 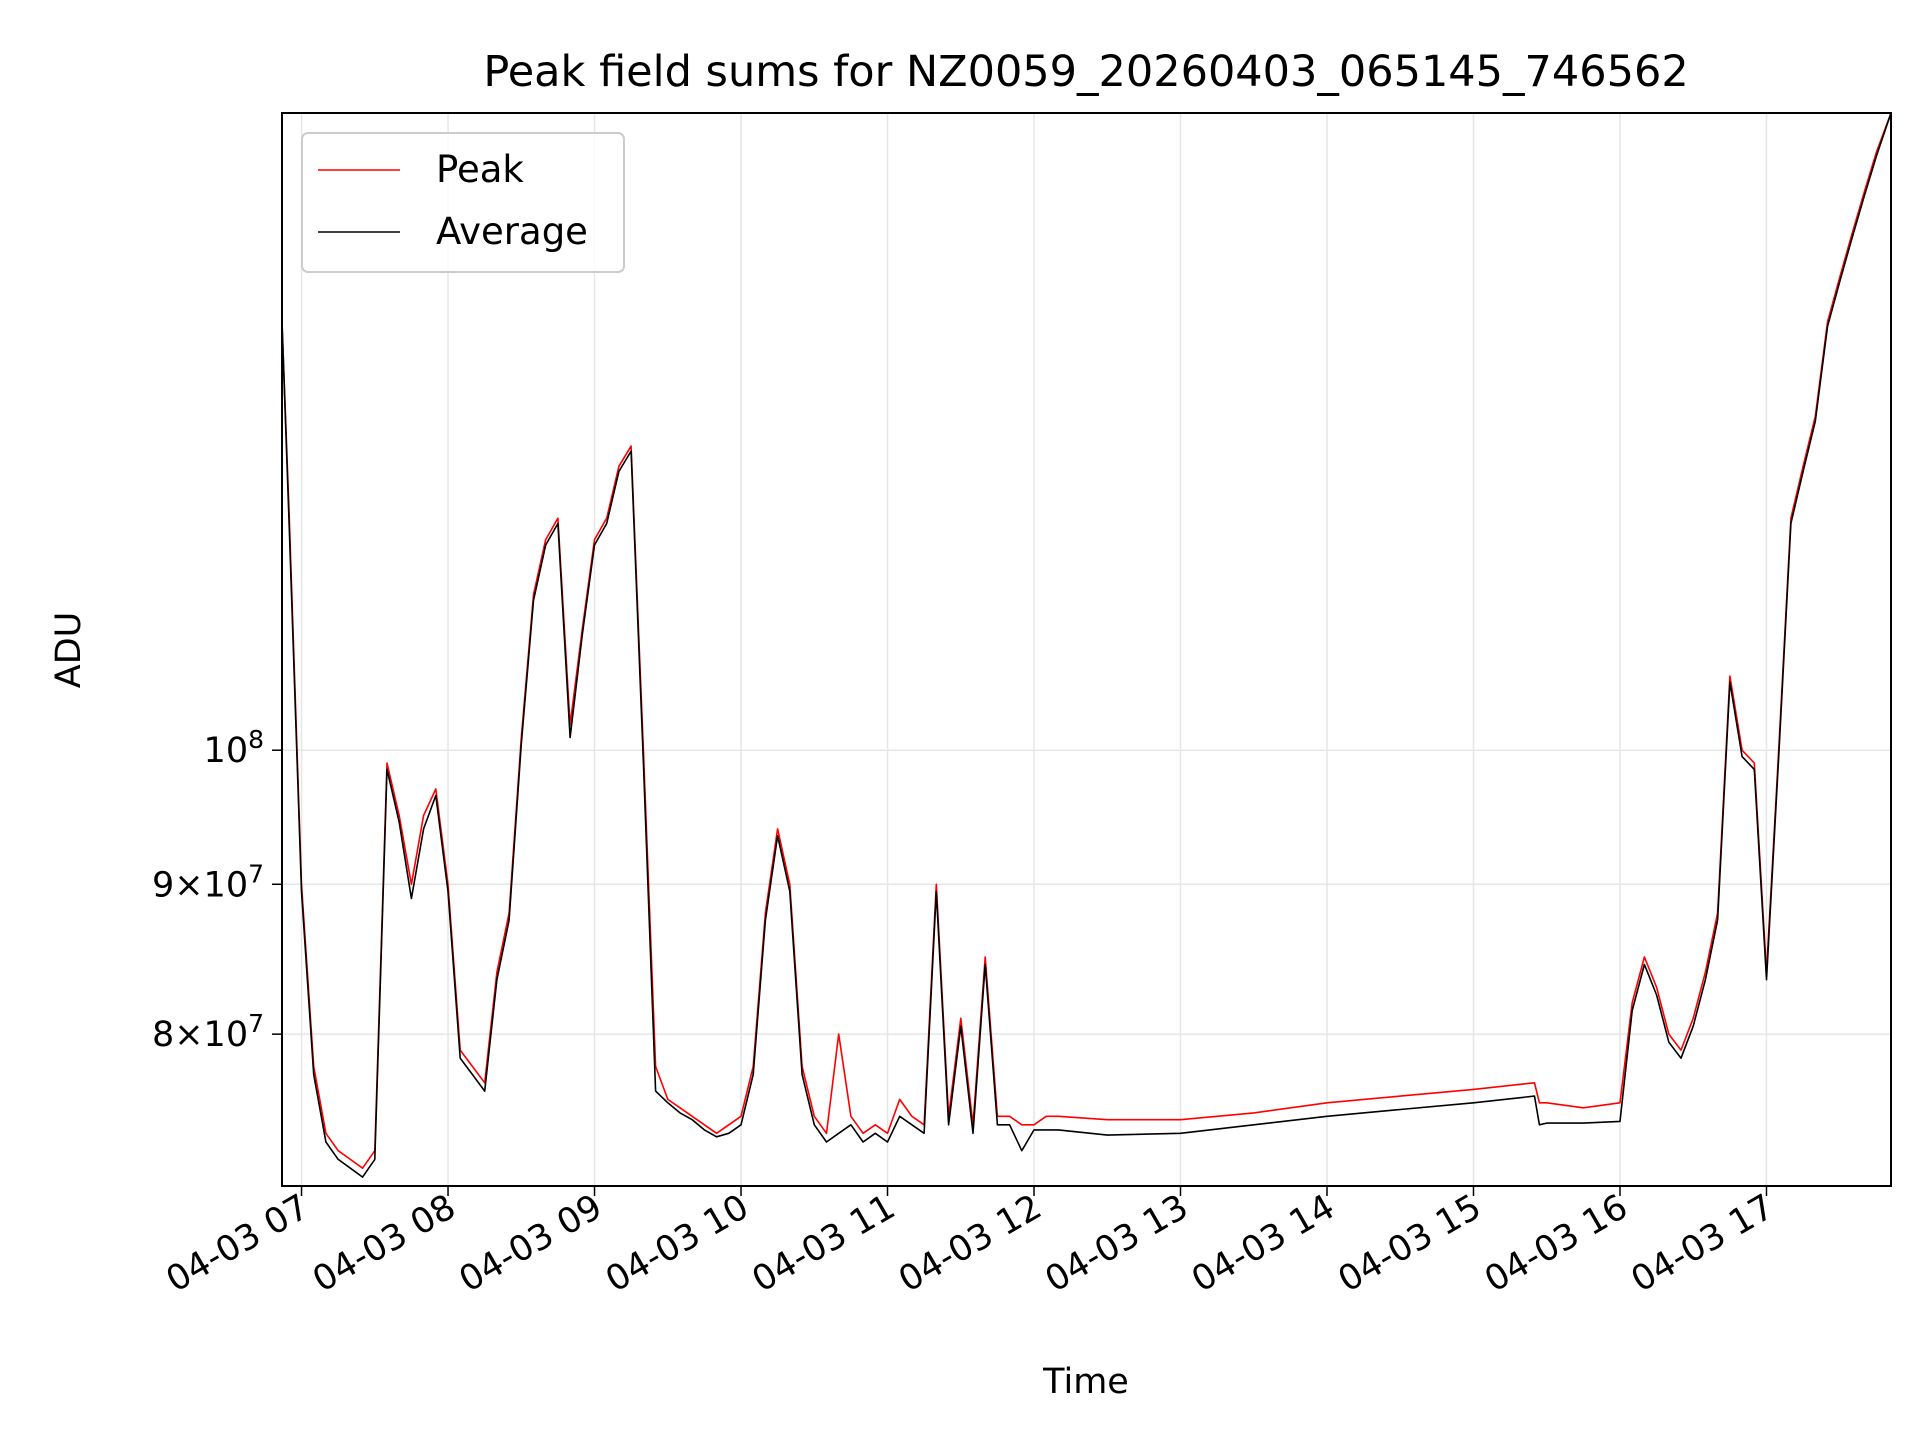 What do you see at coordinates (1556, 1243) in the screenshot?
I see `x-tick-label: 04-03 16` at bounding box center [1556, 1243].